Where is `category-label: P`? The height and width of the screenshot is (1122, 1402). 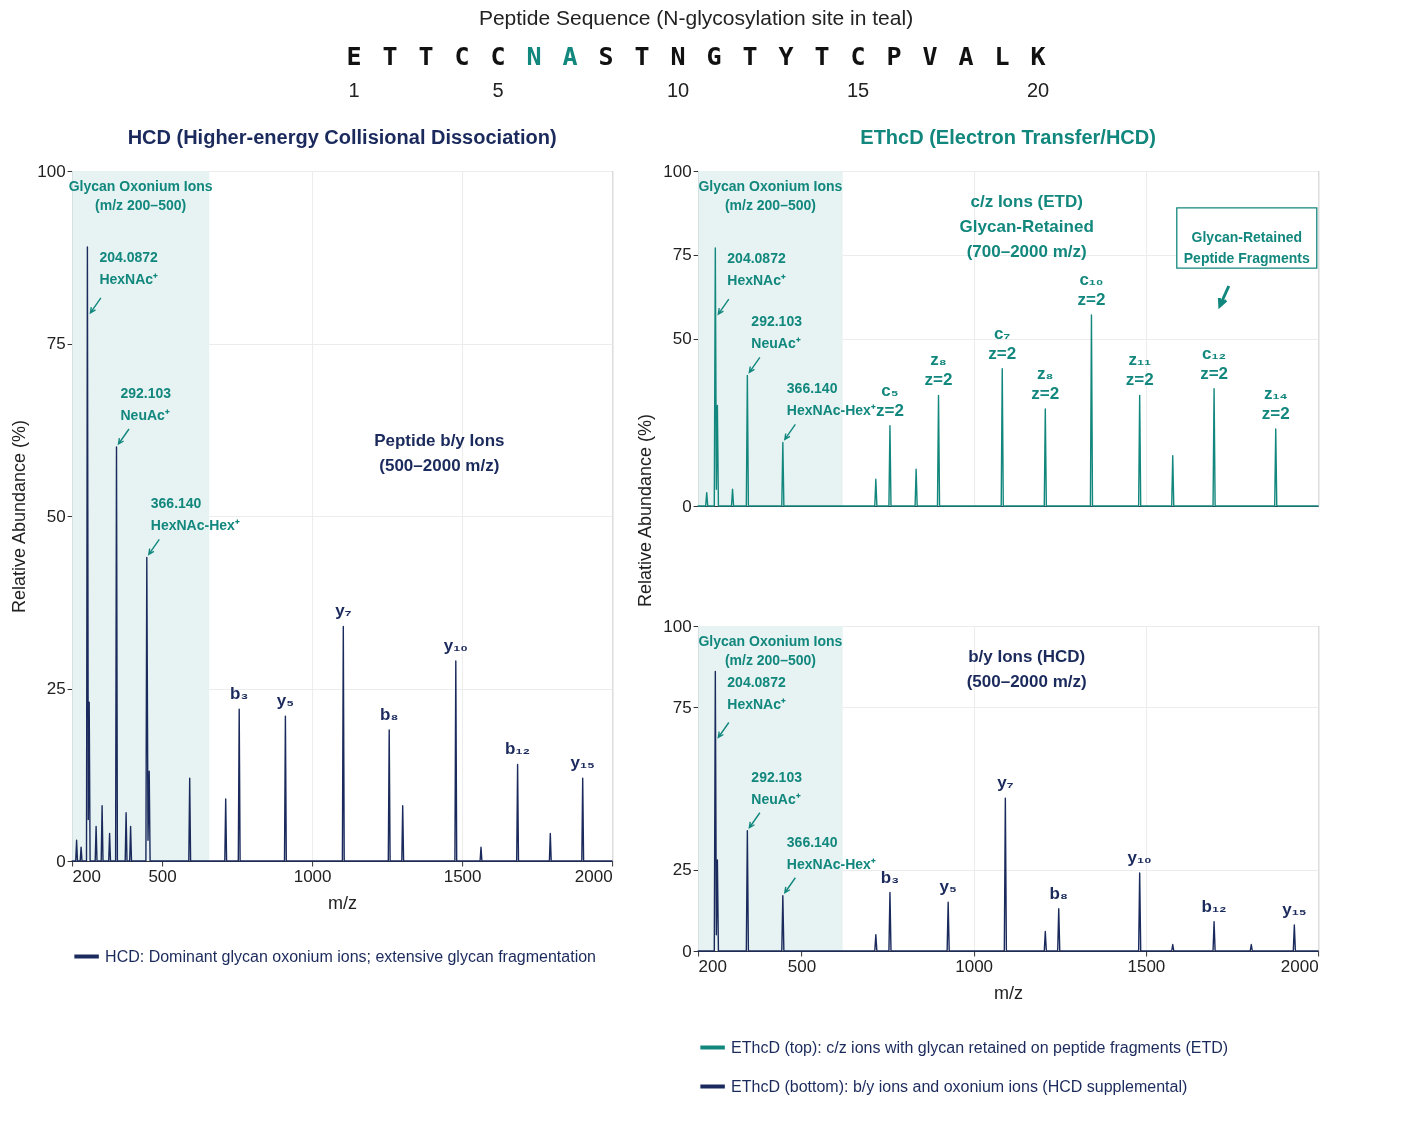
category-label: P is located at coordinates (894, 56).